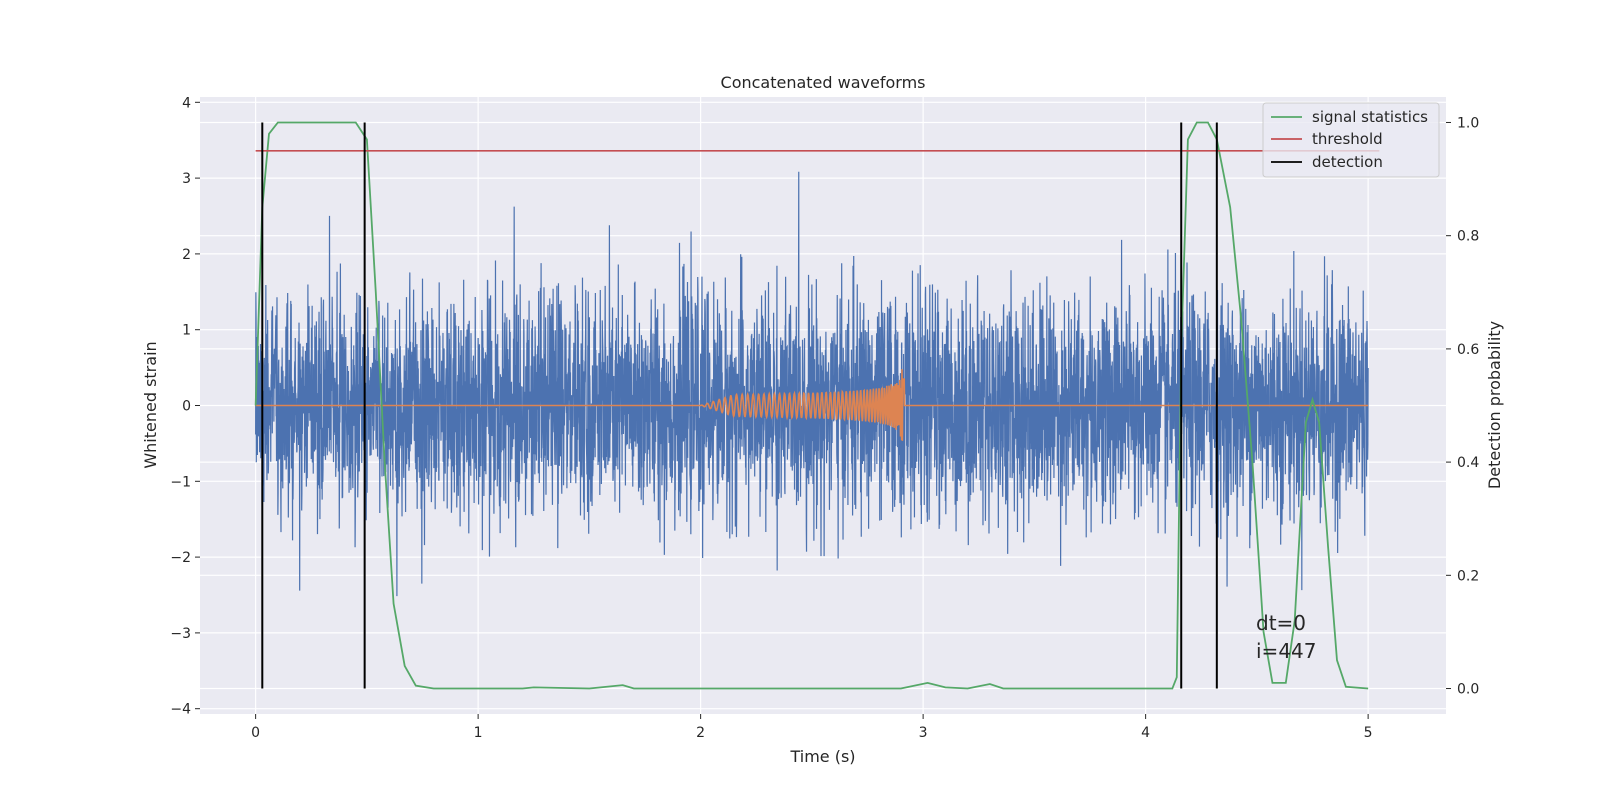 The image size is (1600, 800). Describe the element at coordinates (1468, 123) in the screenshot. I see `y-tick-label-right: 1.0` at that location.